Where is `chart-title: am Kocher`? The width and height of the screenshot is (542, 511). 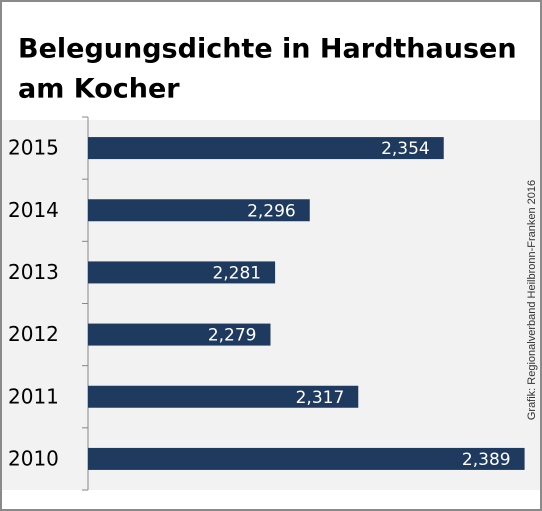 chart-title: am Kocher is located at coordinates (99, 89).